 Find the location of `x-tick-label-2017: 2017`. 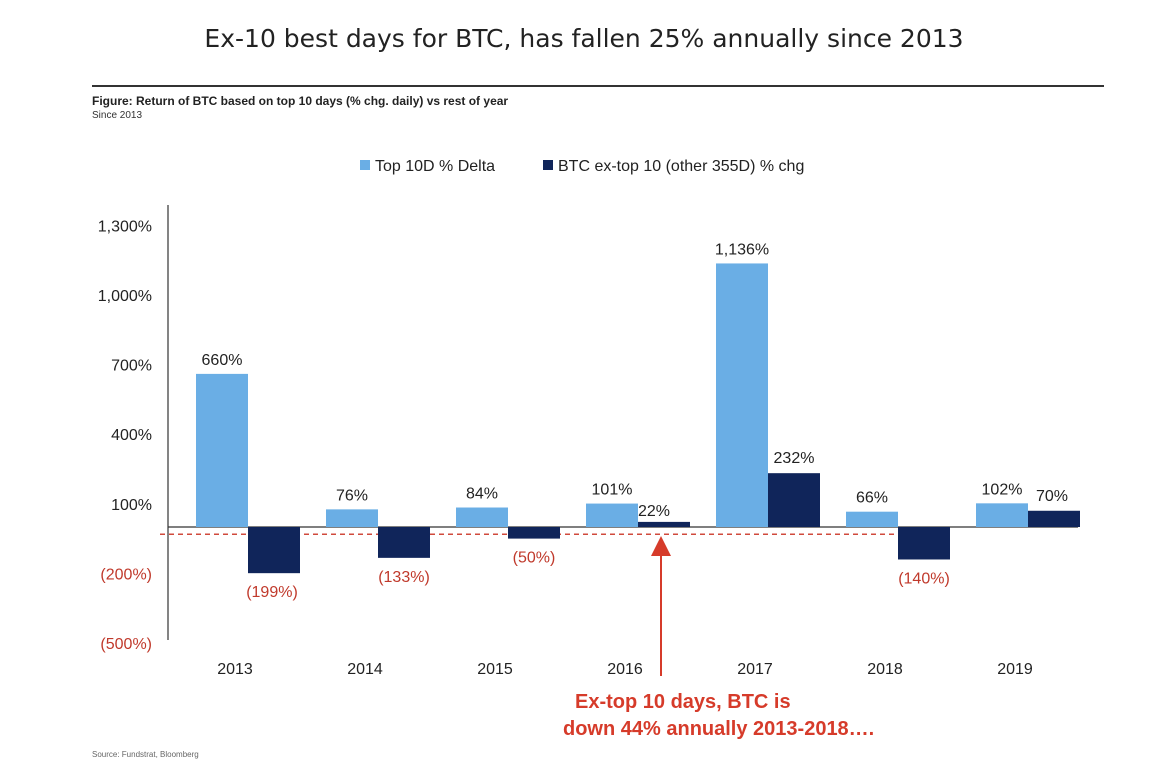

x-tick-label-2017: 2017 is located at coordinates (755, 669).